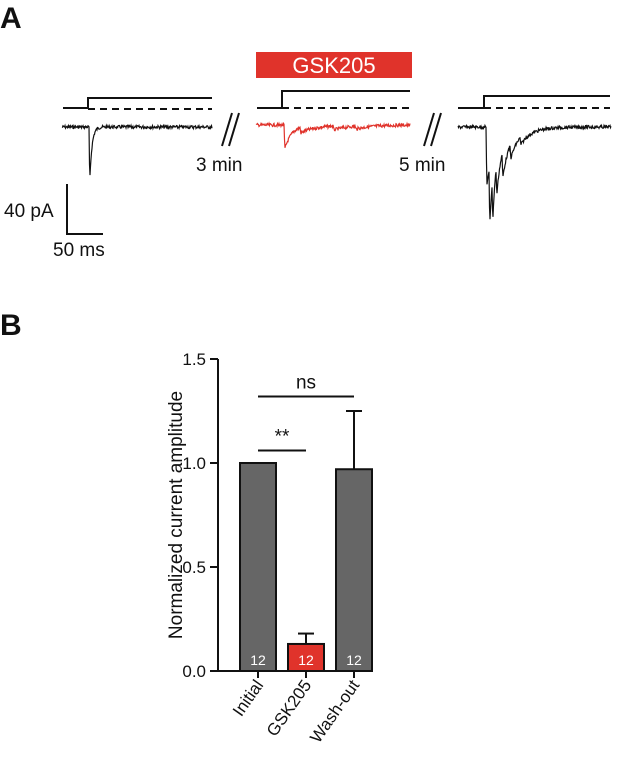  Describe the element at coordinates (79, 250) in the screenshot. I see `scale-bar-time-label: 50 ms` at that location.